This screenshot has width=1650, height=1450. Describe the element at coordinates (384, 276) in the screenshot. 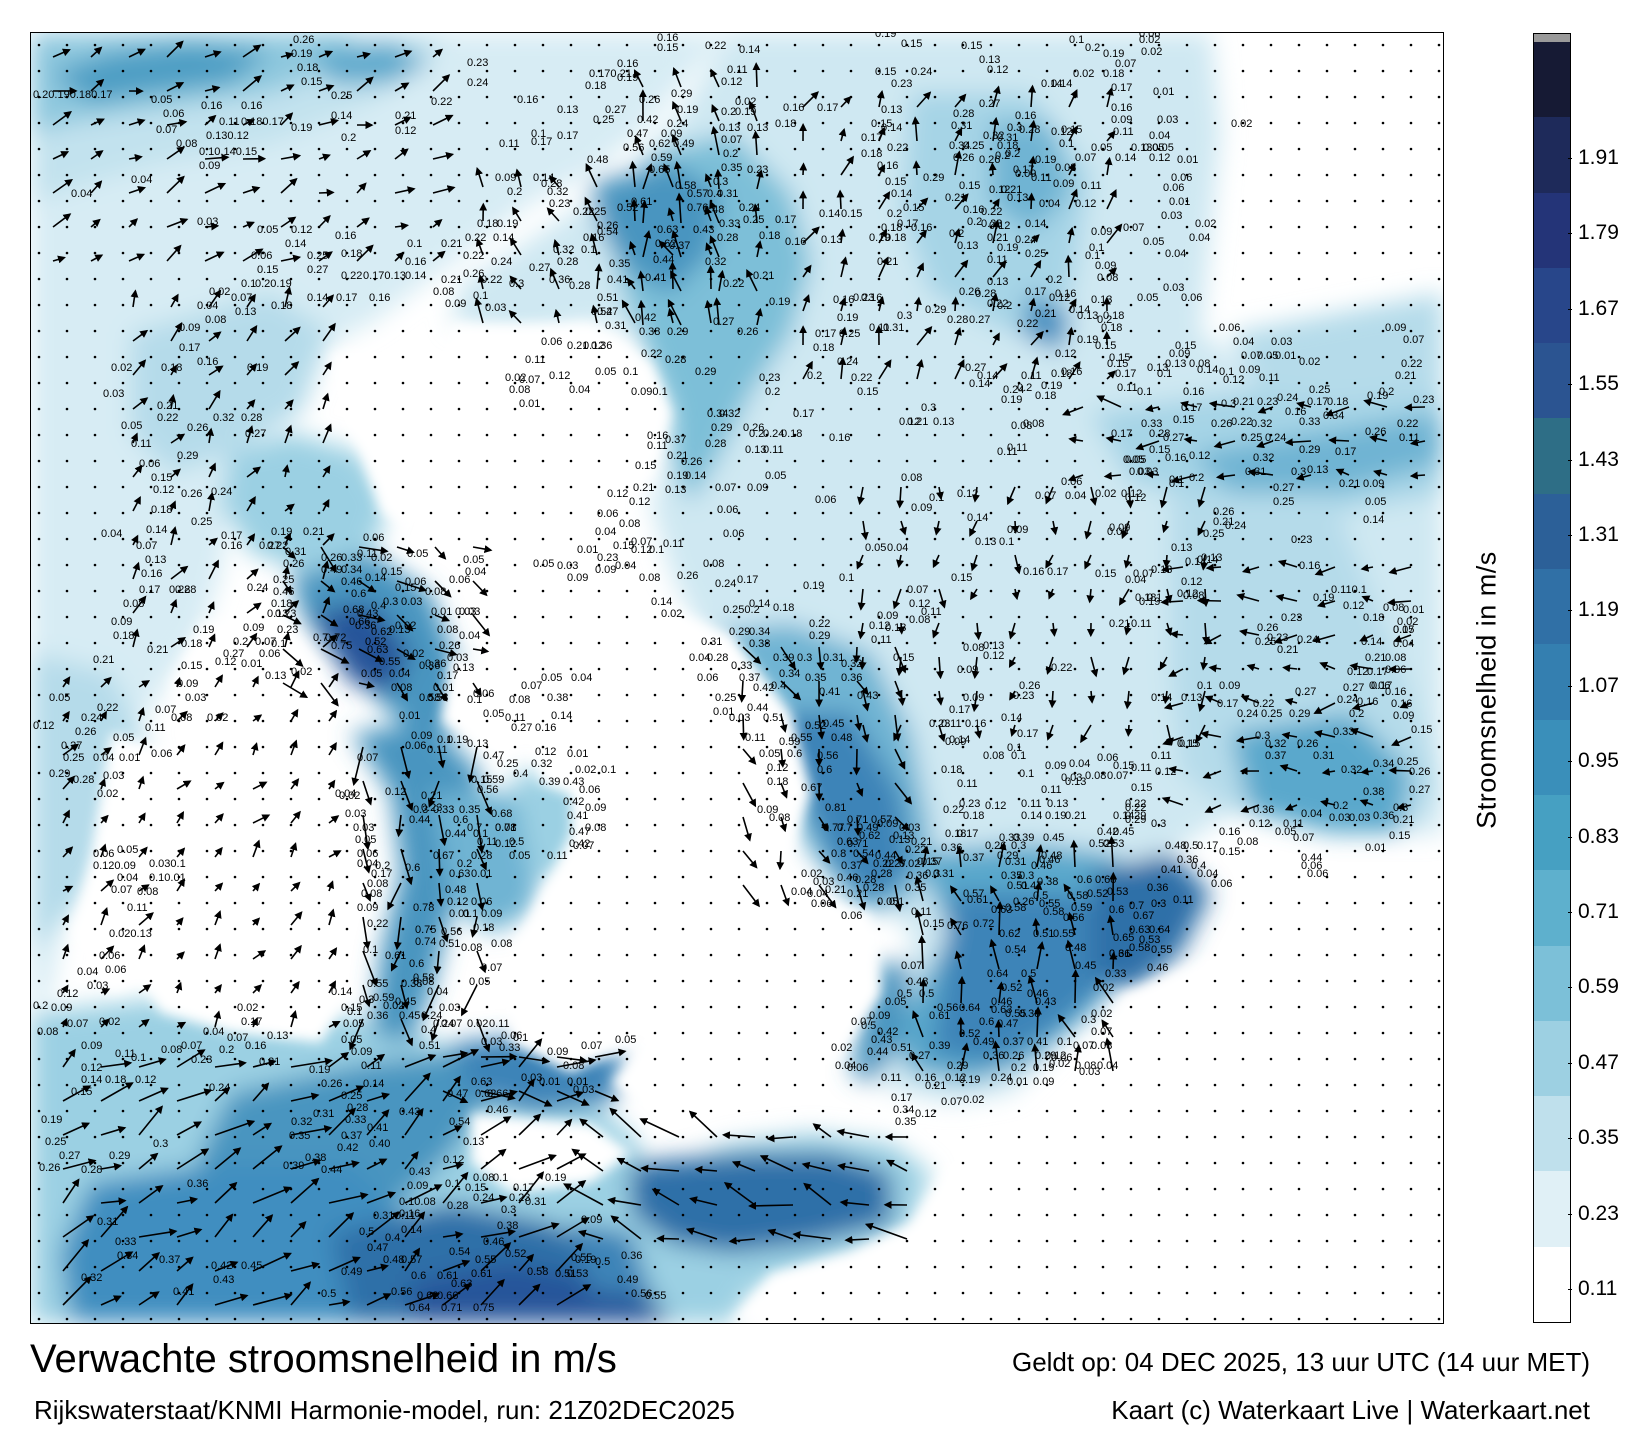

I see `speed-value-label: 0.170.13` at that location.